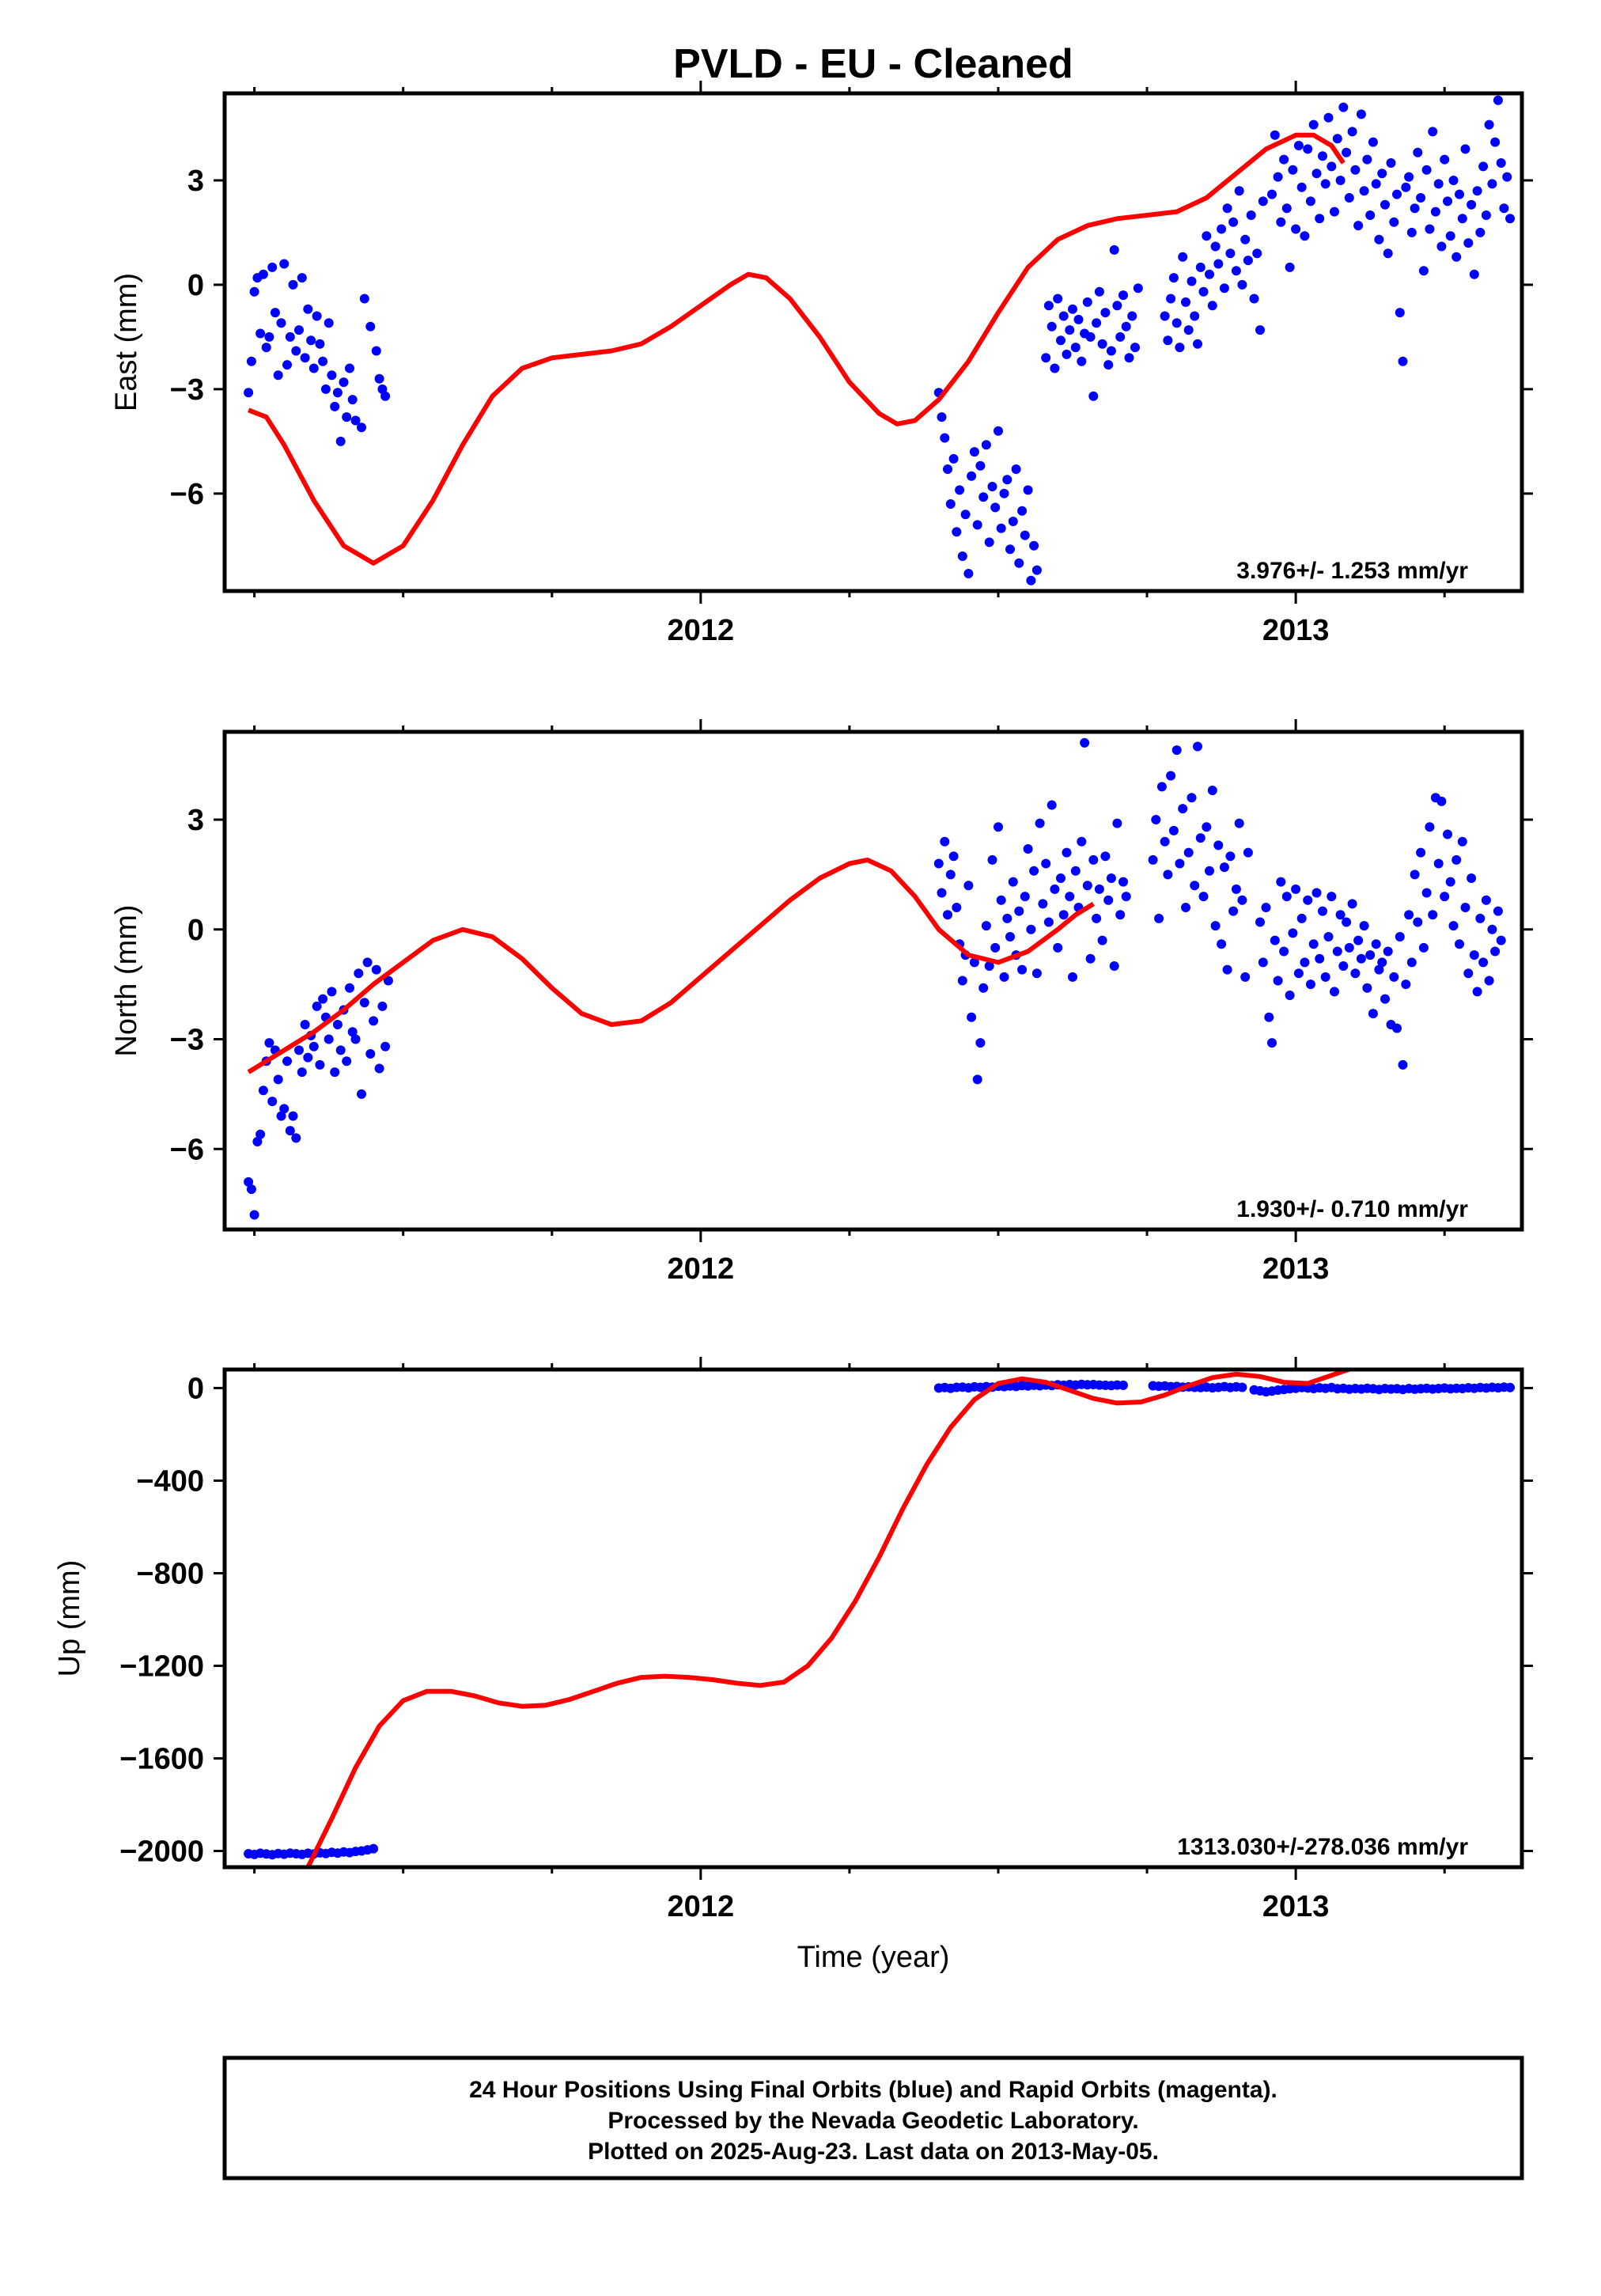 This screenshot has height=2296, width=1601. What do you see at coordinates (1322, 1847) in the screenshot?
I see `up-rate-label: 1313.030+/-278.036 mm/yr` at bounding box center [1322, 1847].